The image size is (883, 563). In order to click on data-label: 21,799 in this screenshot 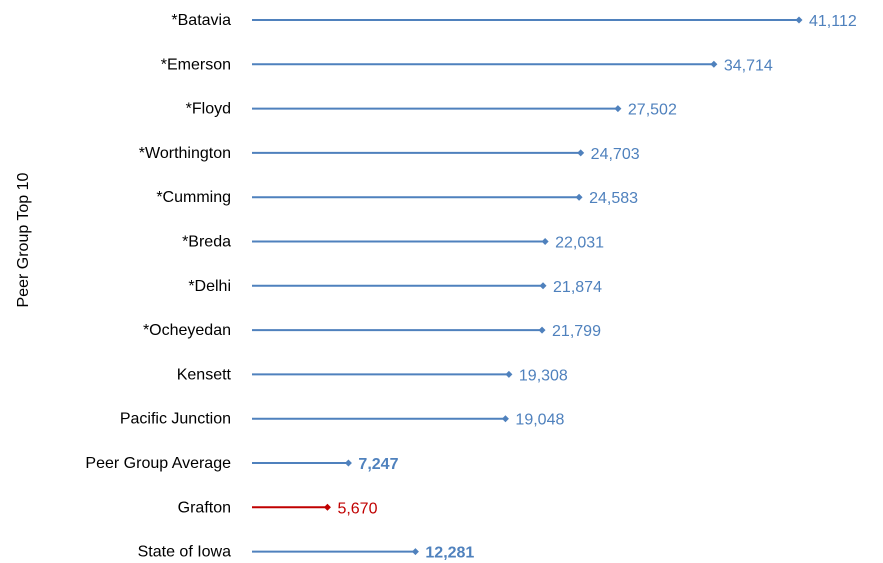, I will do `click(576, 331)`.